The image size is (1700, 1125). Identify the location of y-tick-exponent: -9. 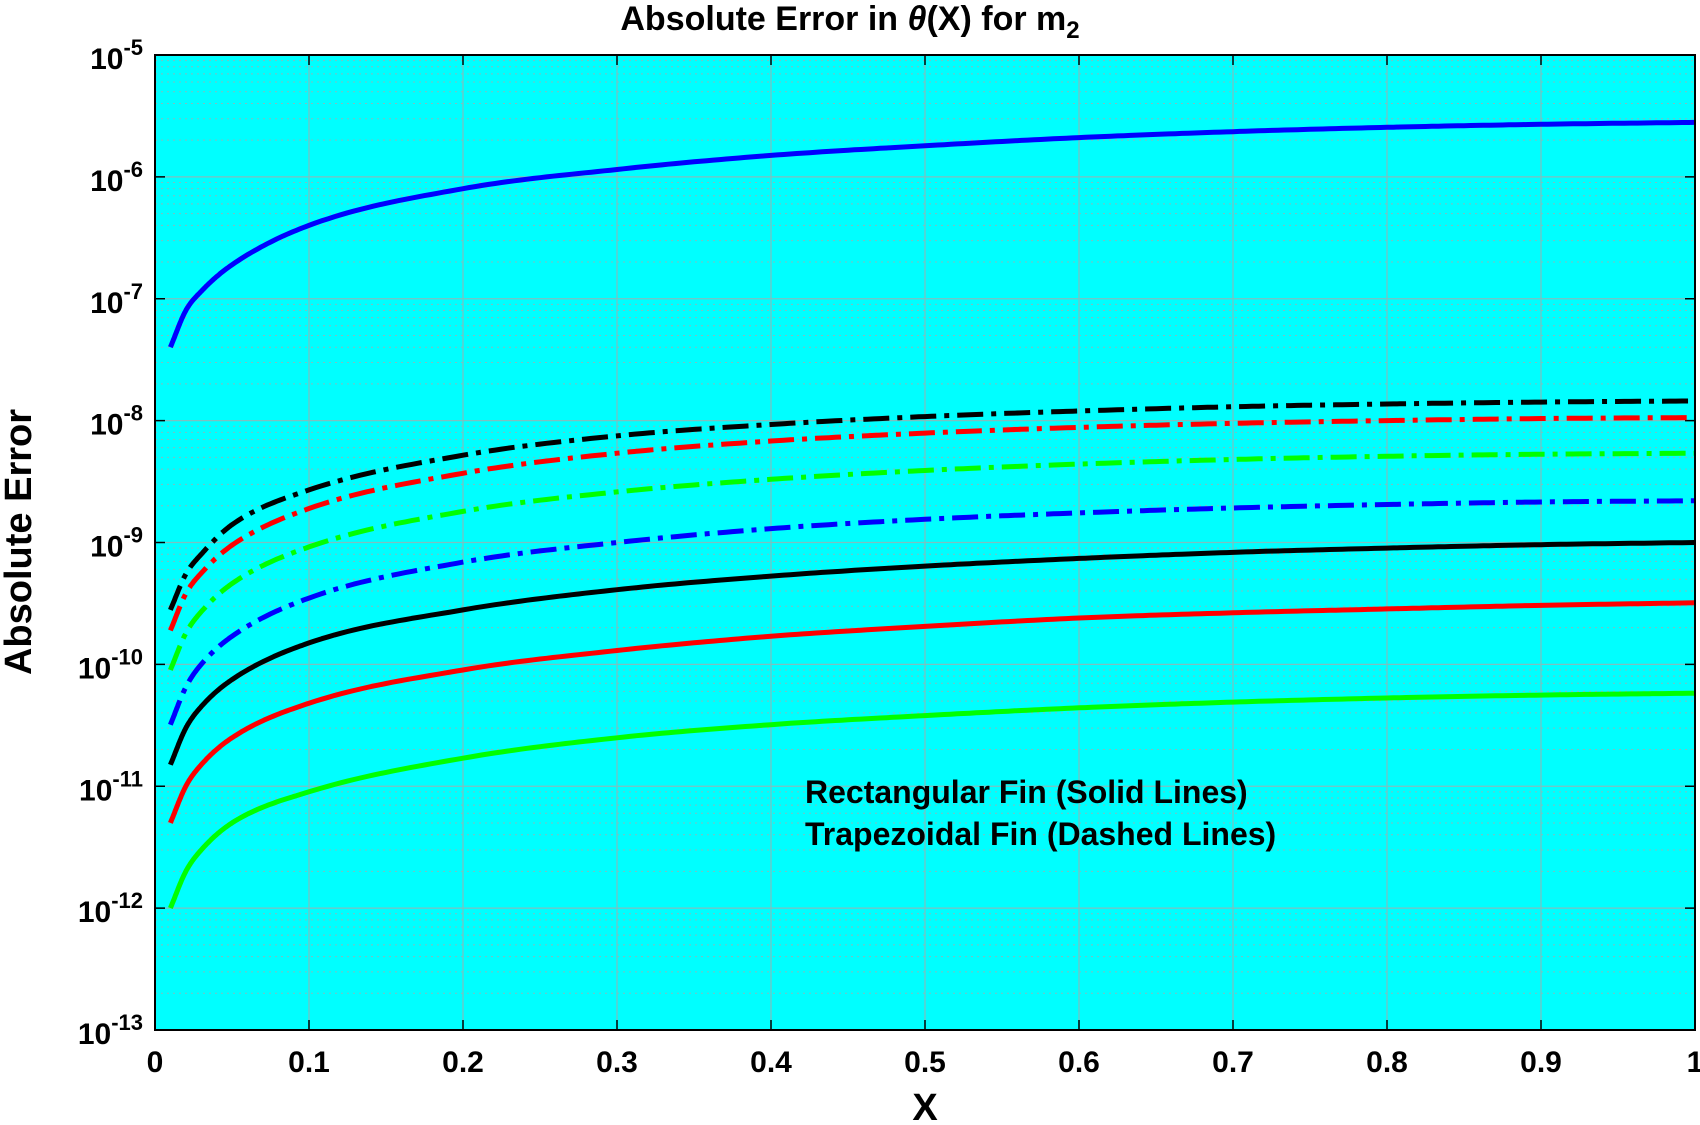
(133, 535).